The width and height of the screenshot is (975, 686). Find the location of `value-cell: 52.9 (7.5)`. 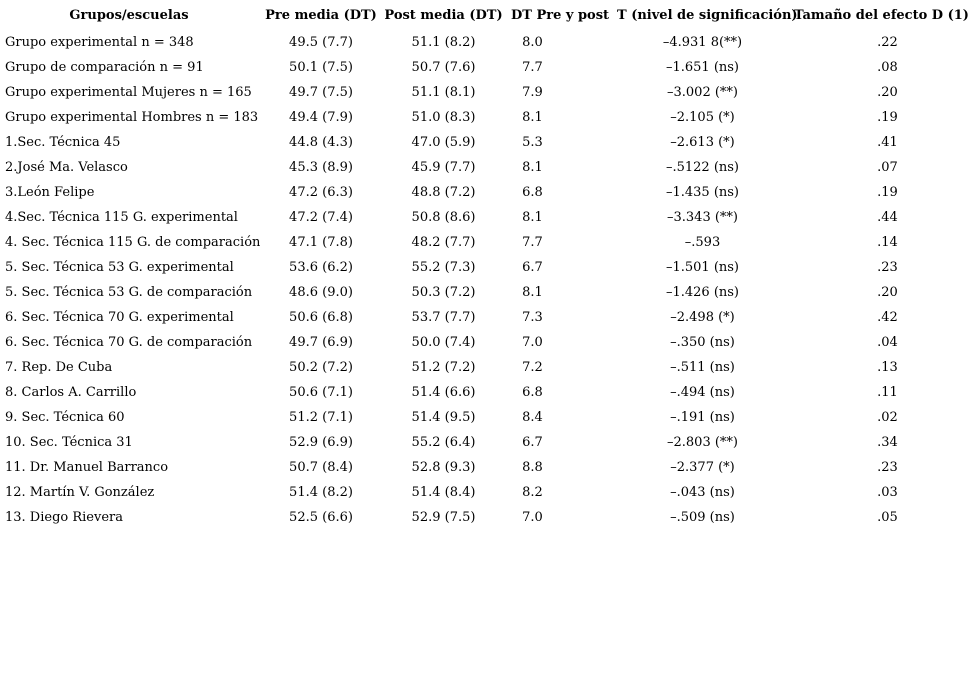

value-cell: 52.9 (7.5) is located at coordinates (443, 517).